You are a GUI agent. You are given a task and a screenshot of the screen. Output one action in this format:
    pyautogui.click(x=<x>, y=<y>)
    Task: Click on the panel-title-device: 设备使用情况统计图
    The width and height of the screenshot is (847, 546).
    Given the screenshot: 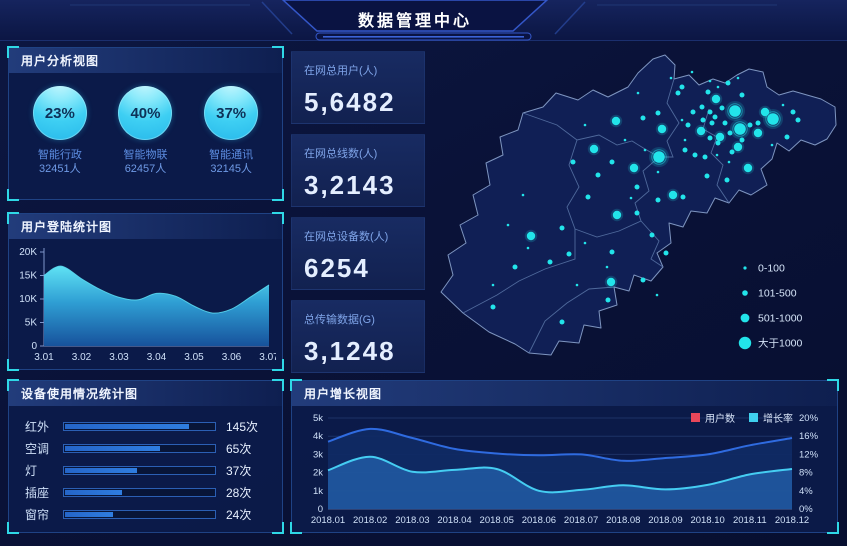 What is the action you would take?
    pyautogui.click(x=145, y=393)
    